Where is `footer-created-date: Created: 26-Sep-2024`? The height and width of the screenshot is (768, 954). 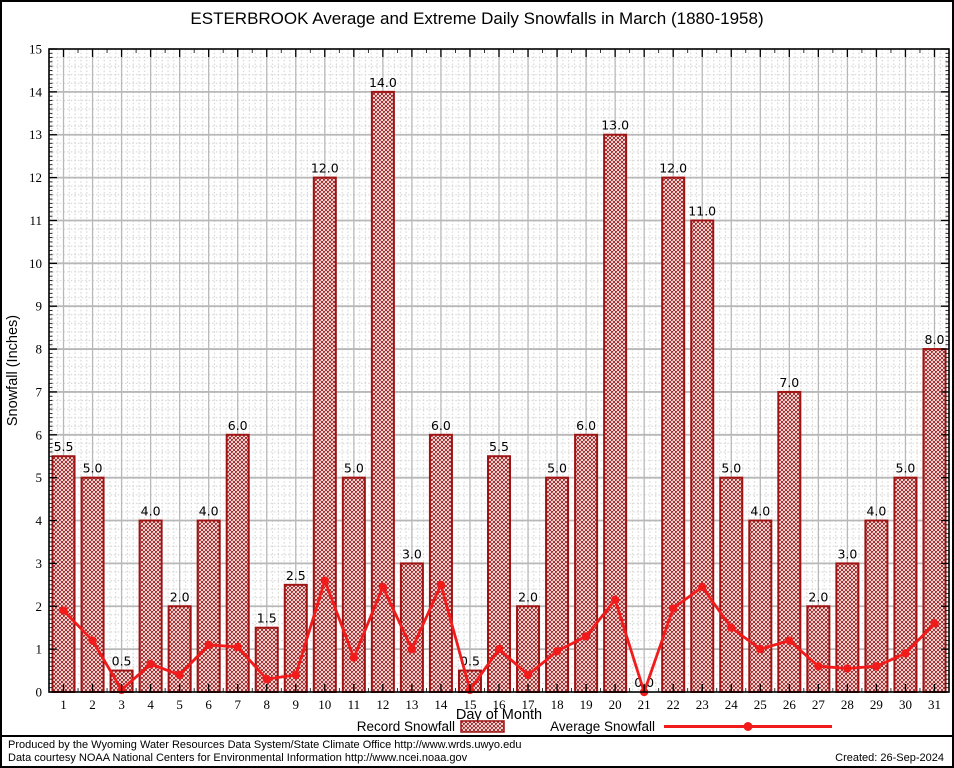
footer-created-date: Created: 26-Sep-2024 is located at coordinates (889, 758).